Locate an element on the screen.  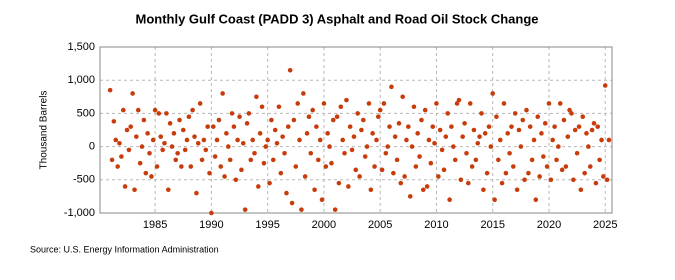
y-tick-label: -1,000 is located at coordinates (79, 213).